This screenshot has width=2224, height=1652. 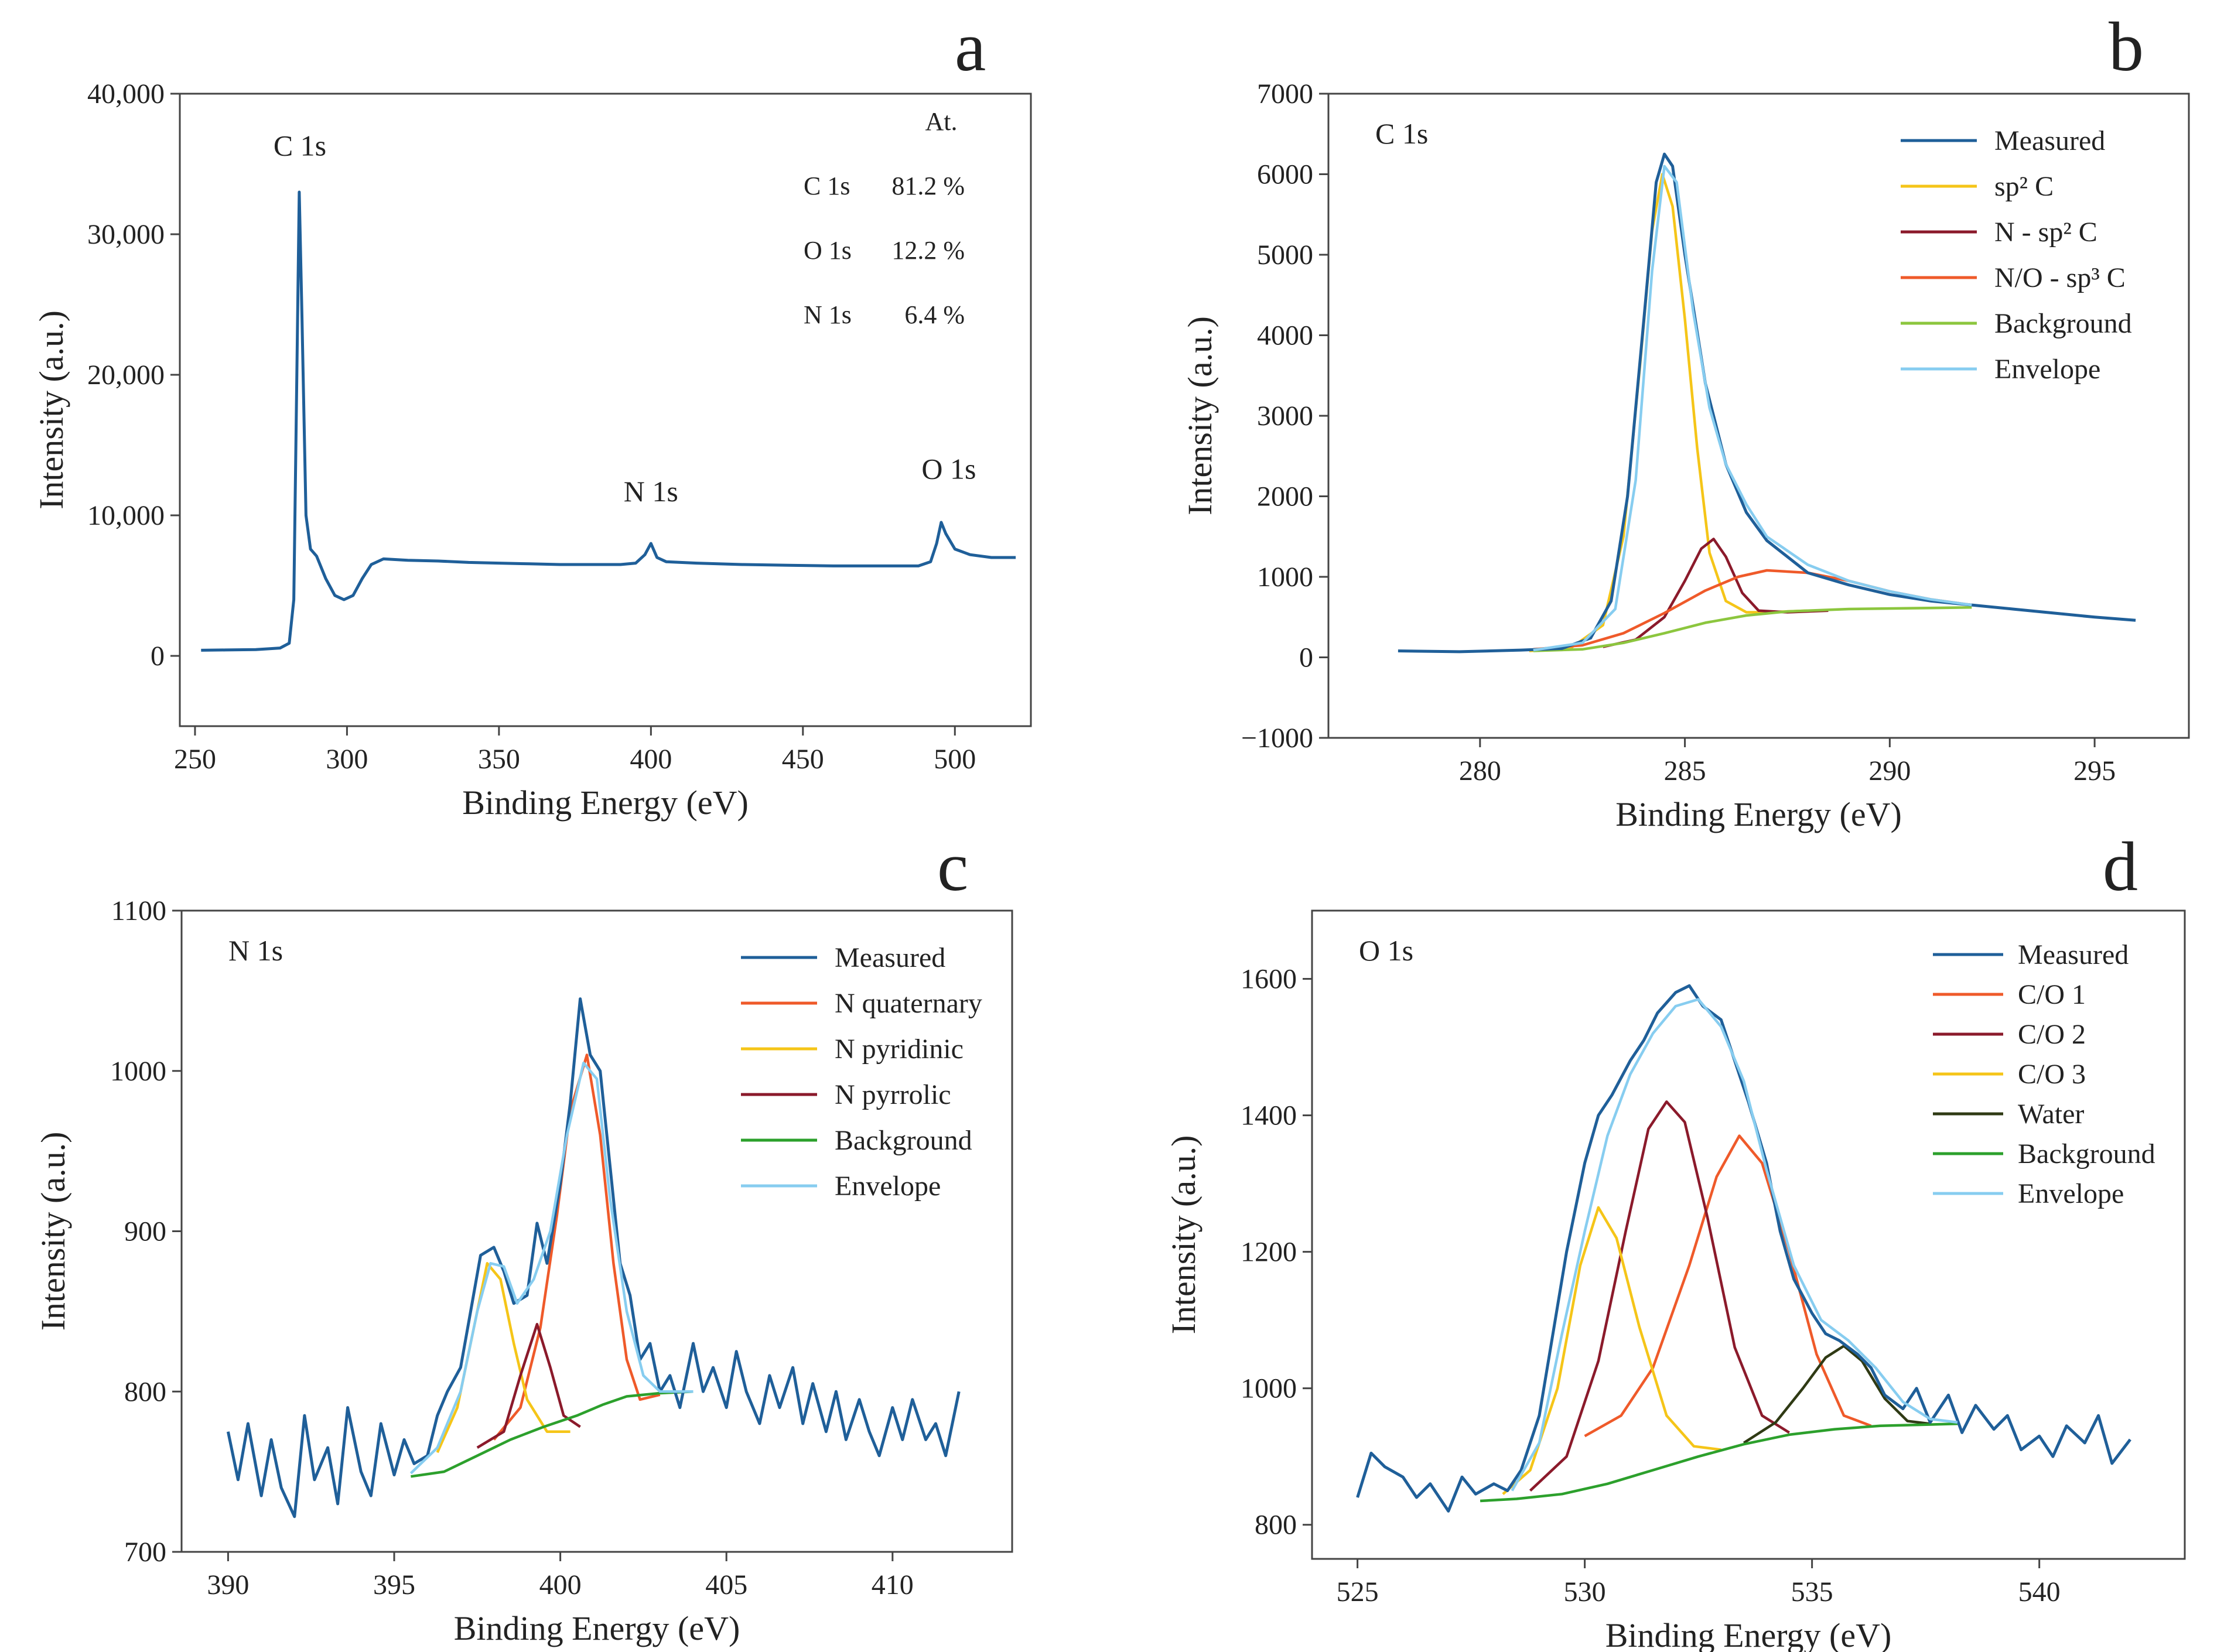 What do you see at coordinates (1269, 1388) in the screenshot?
I see `y-tick-label-d-1000: 1000` at bounding box center [1269, 1388].